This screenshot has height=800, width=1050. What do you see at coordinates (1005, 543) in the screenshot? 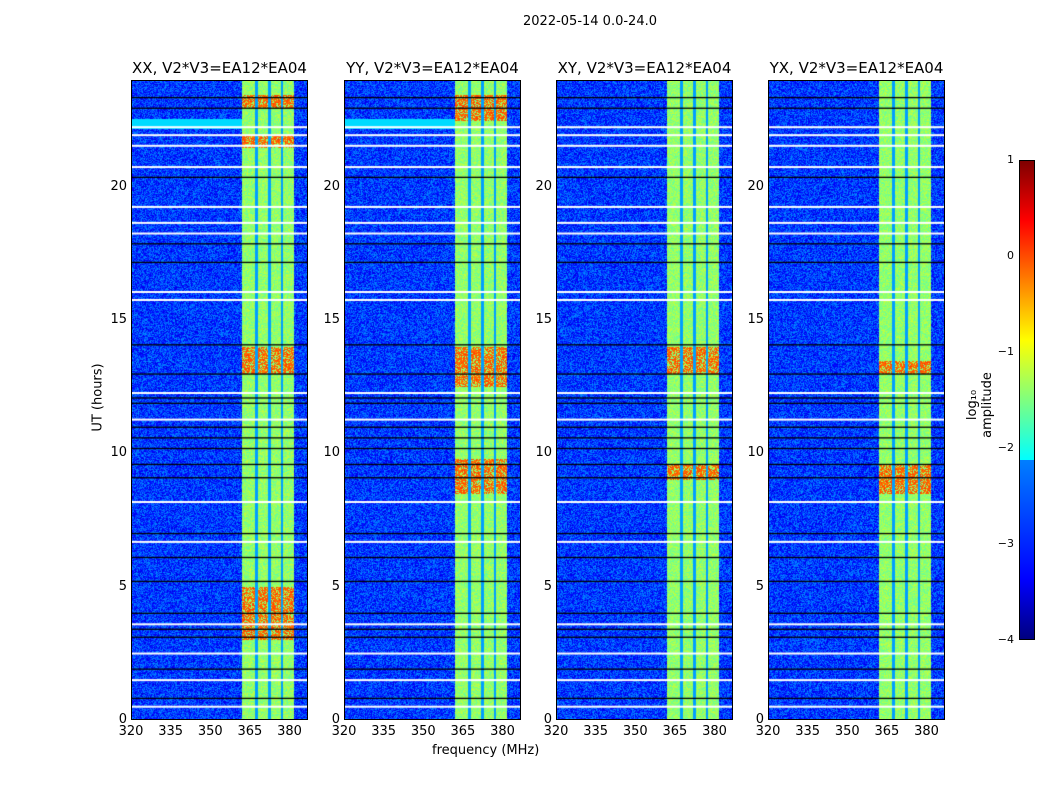
I see `colorbar-tick-label: −3` at bounding box center [1005, 543].